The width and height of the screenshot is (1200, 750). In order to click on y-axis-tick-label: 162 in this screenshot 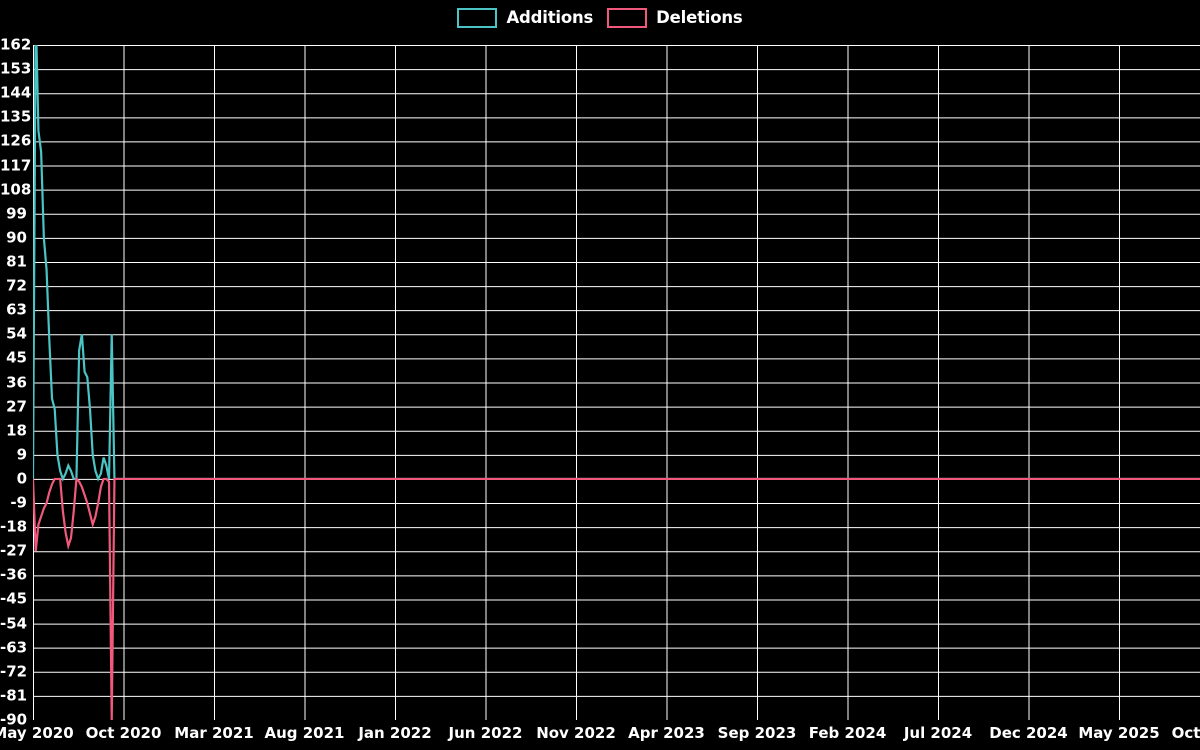, I will do `click(16, 44)`.